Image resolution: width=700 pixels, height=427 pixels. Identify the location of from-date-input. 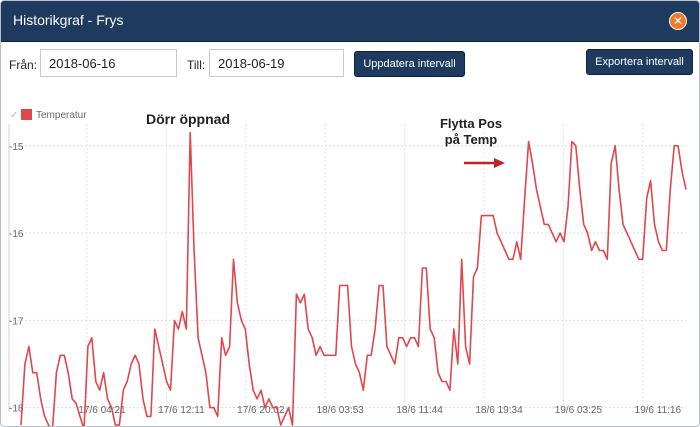
(108, 63).